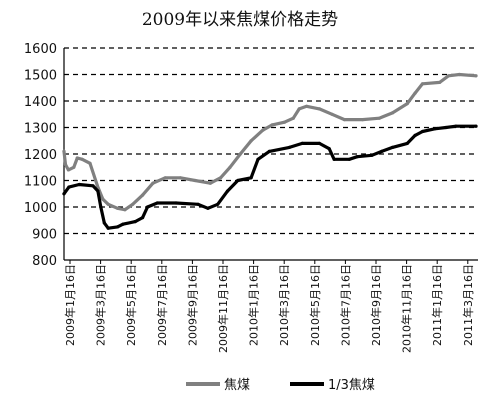  I want to click on legend-label-0: 焦煤, so click(237, 385).